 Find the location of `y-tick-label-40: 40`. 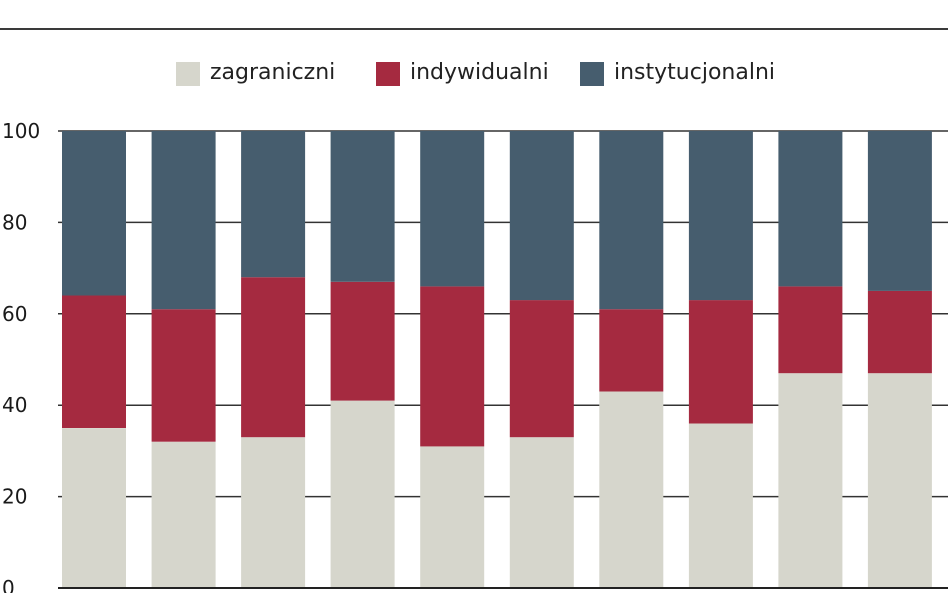

y-tick-label-40: 40 is located at coordinates (14, 405).